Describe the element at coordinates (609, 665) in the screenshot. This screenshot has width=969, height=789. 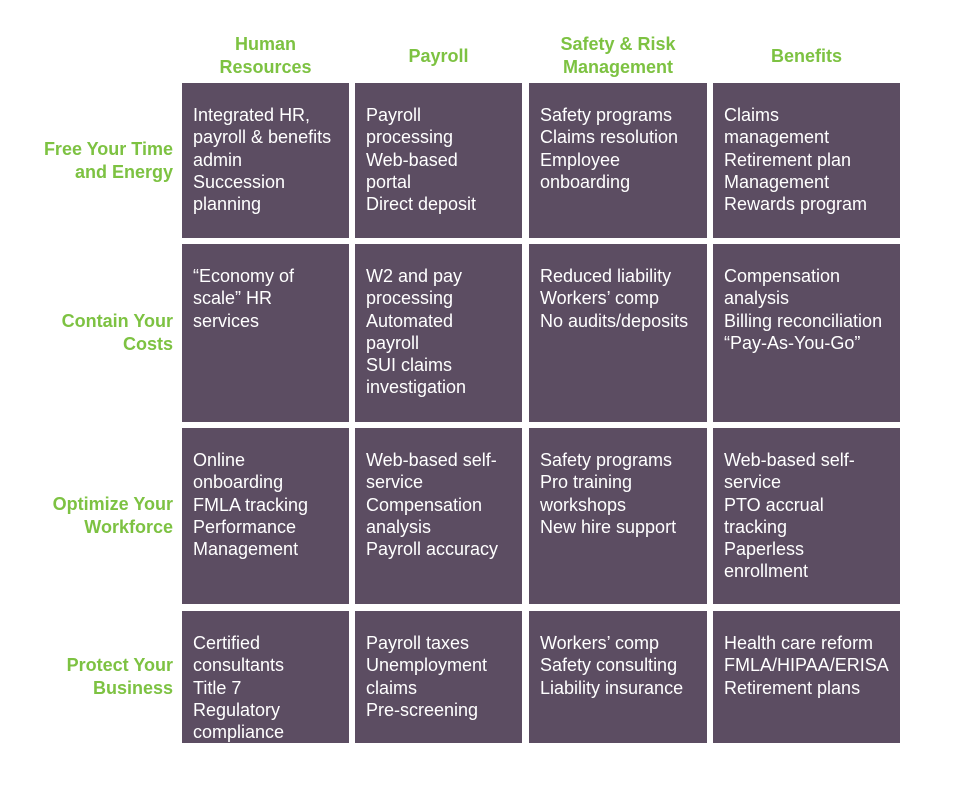
I see `cell-item: Safety consulting` at that location.